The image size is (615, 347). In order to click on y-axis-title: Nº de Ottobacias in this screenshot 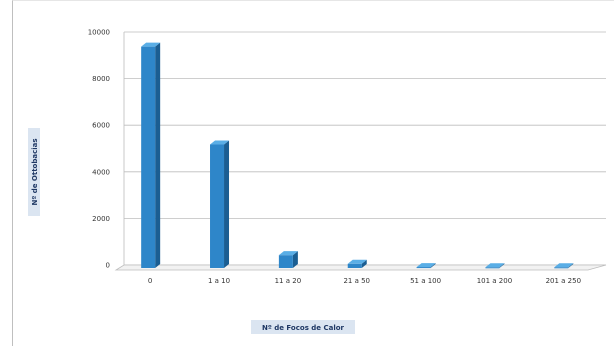, I will do `click(34, 172)`.